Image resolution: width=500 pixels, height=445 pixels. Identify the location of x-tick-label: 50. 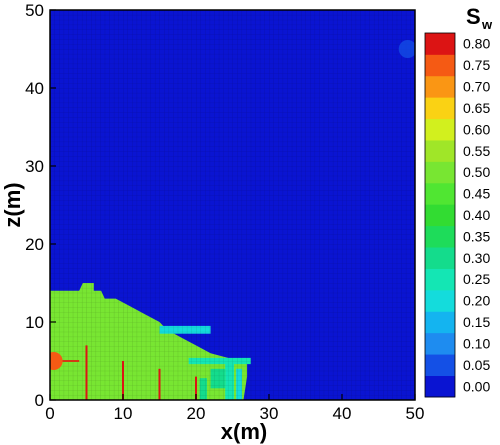
(415, 413).